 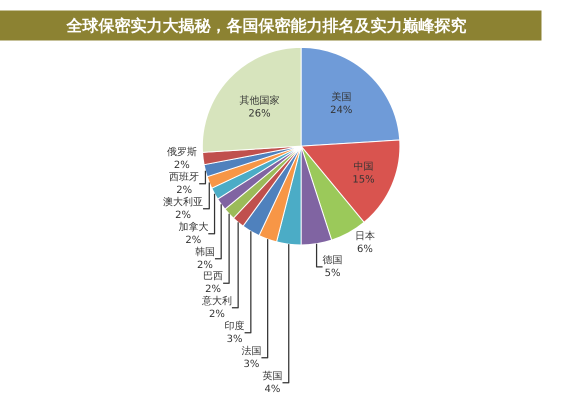 What do you see at coordinates (341, 96) in the screenshot?
I see `slice-label: 美国` at bounding box center [341, 96].